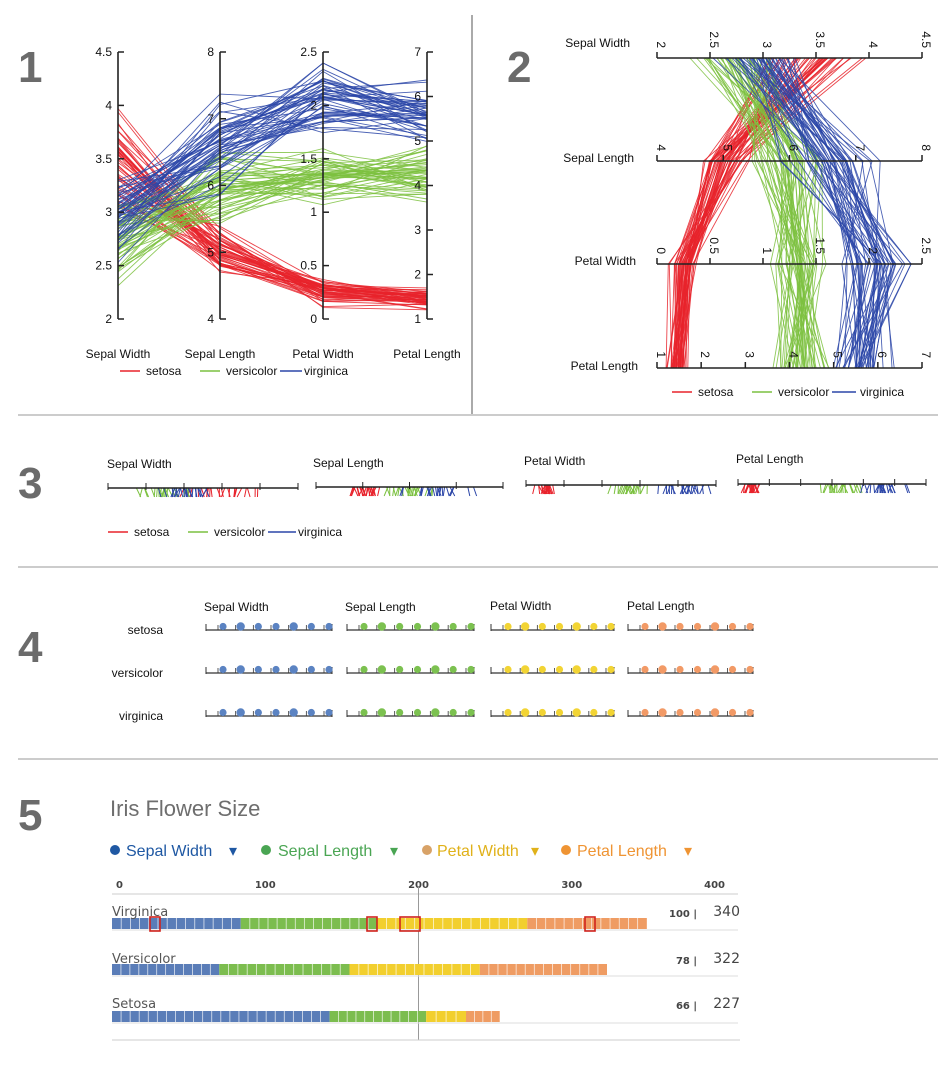  Describe the element at coordinates (590, 924) in the screenshot. I see `p5-highlight-box` at that location.